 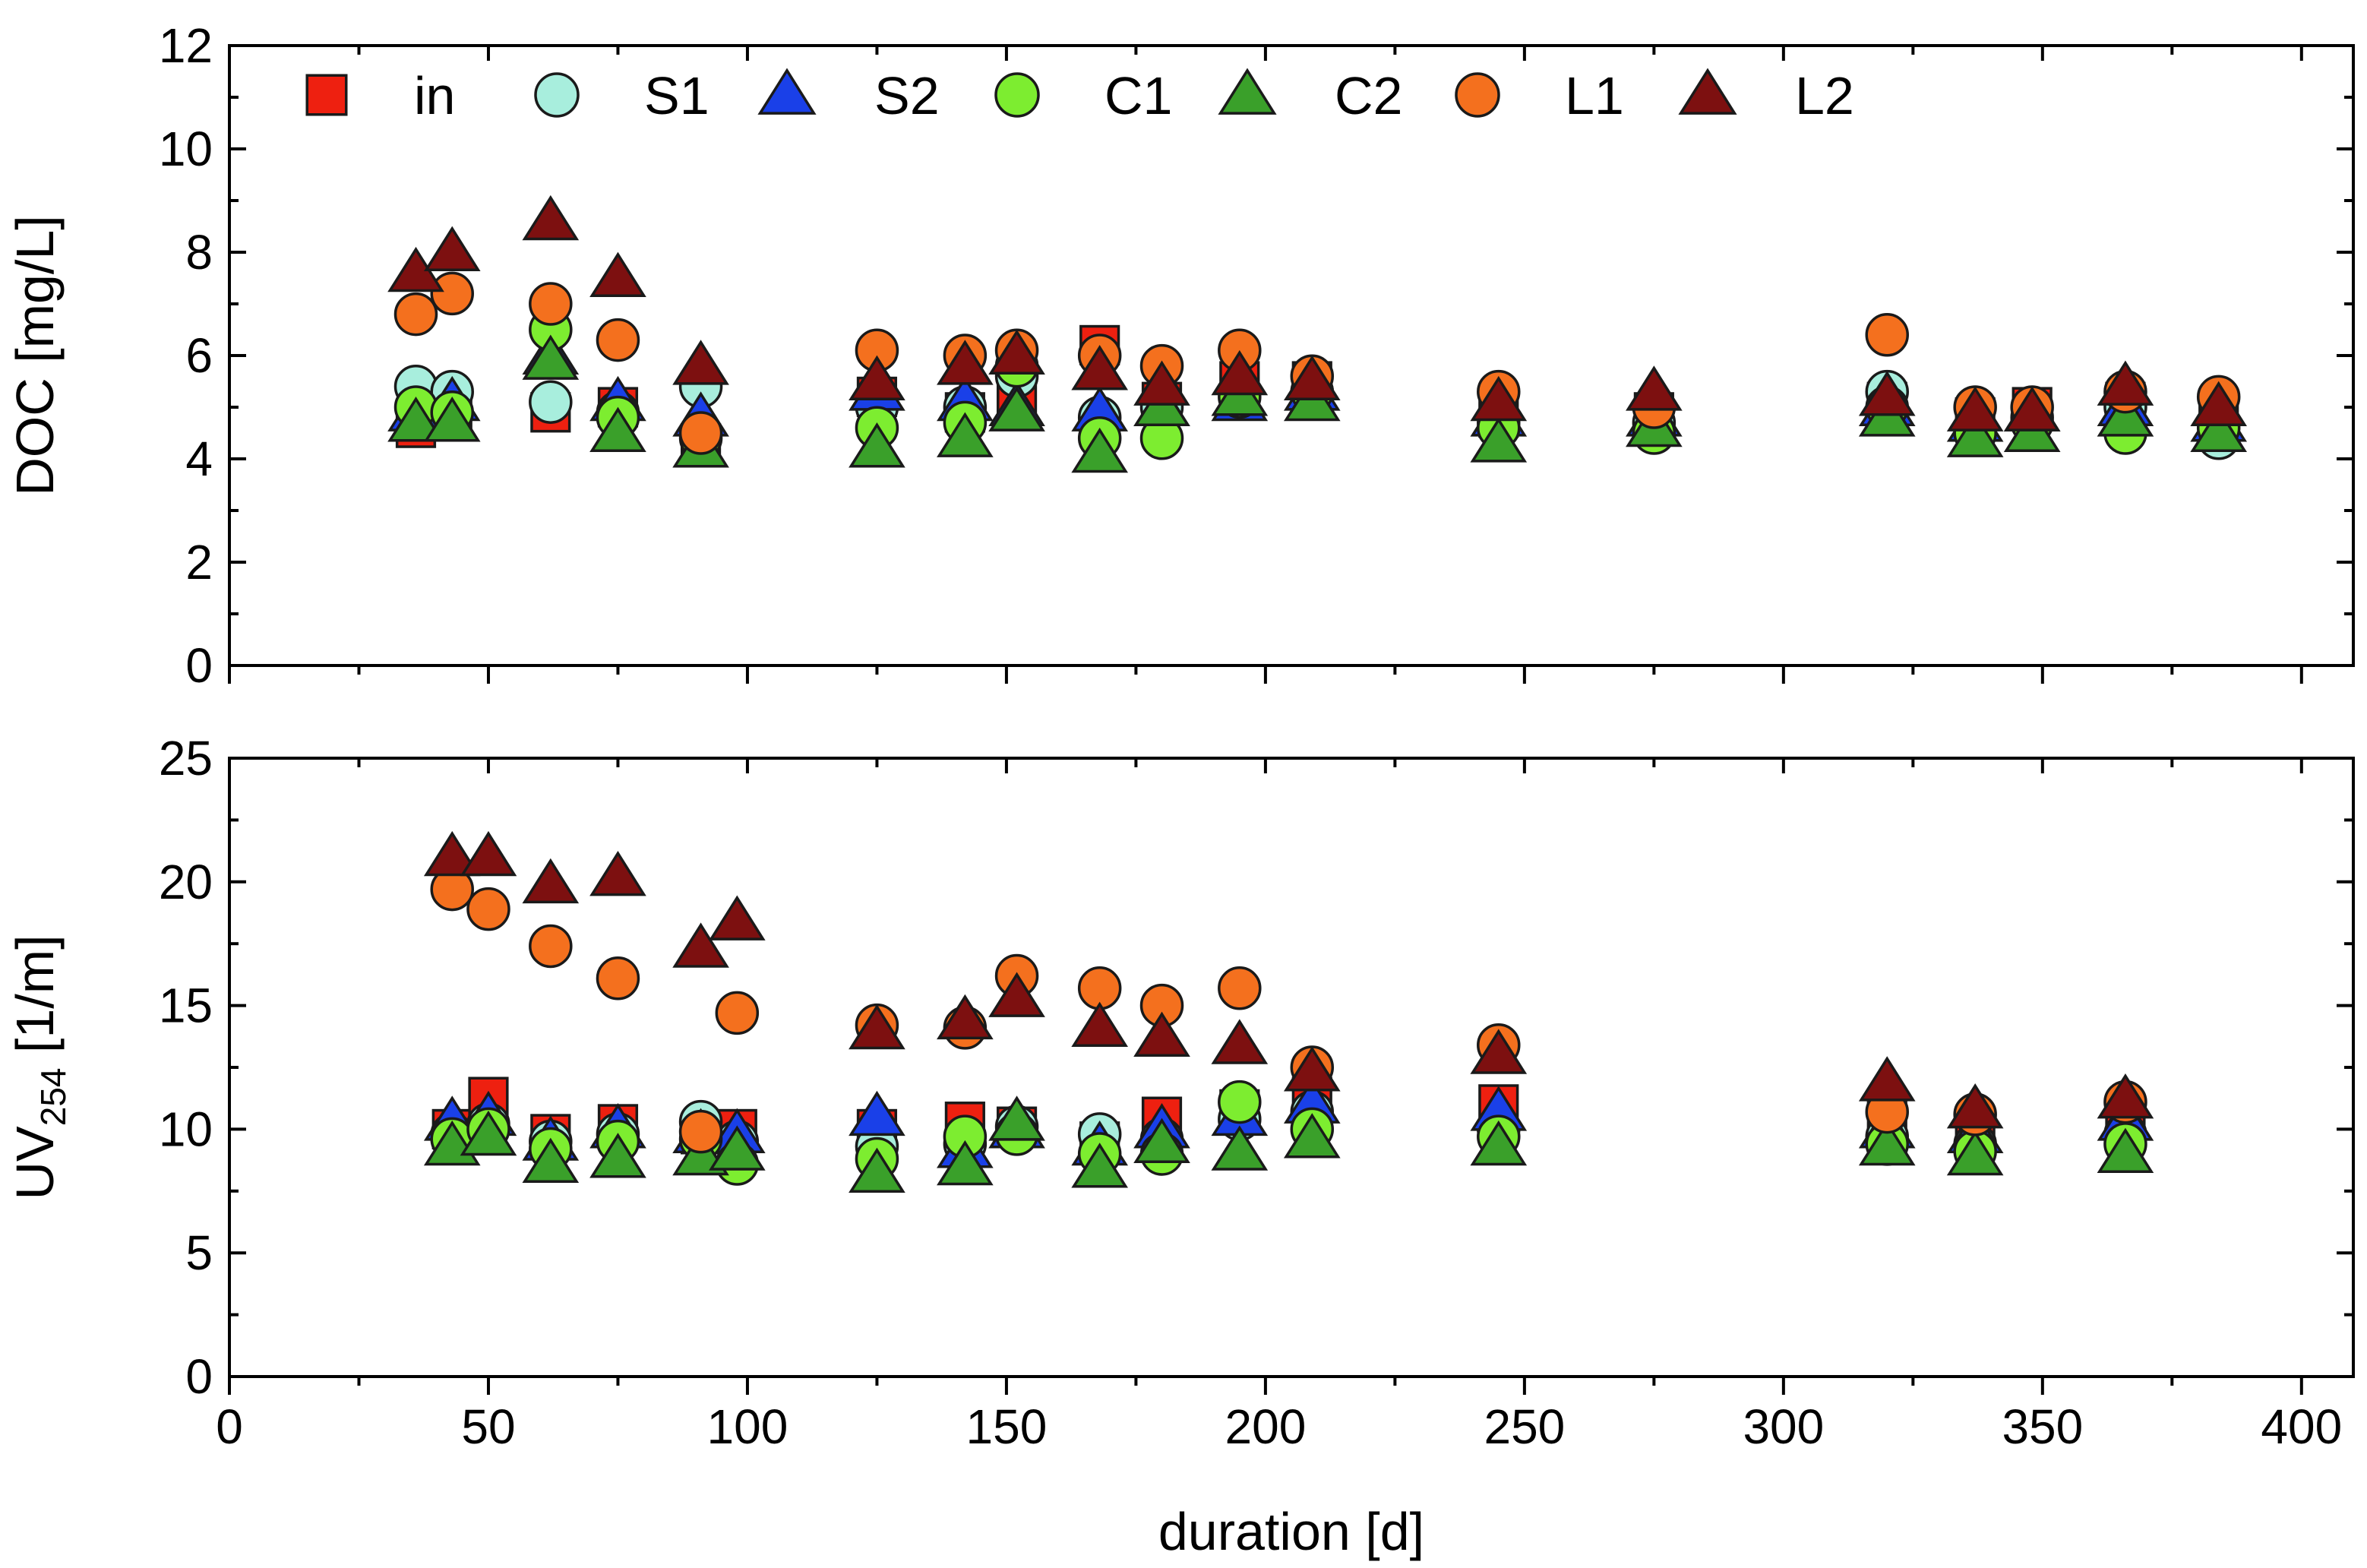 What do you see at coordinates (199, 1376) in the screenshot?
I see `uv-y-tick-label: 0` at bounding box center [199, 1376].